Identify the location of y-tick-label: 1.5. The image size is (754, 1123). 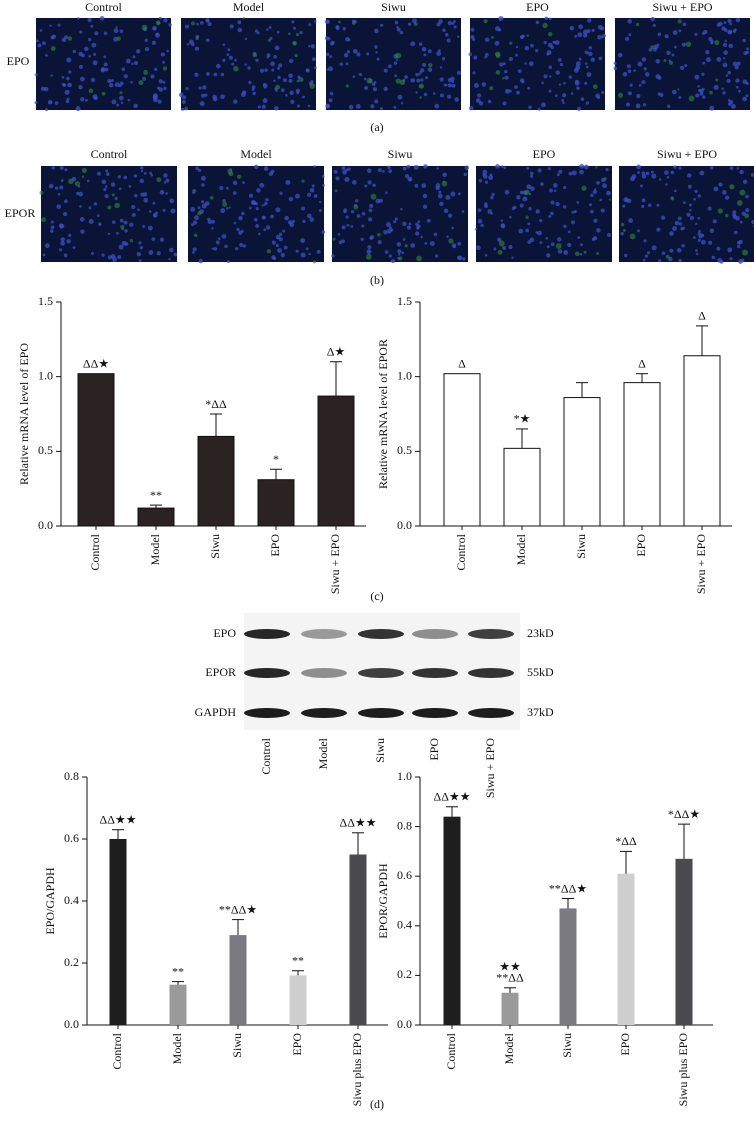
(45, 301).